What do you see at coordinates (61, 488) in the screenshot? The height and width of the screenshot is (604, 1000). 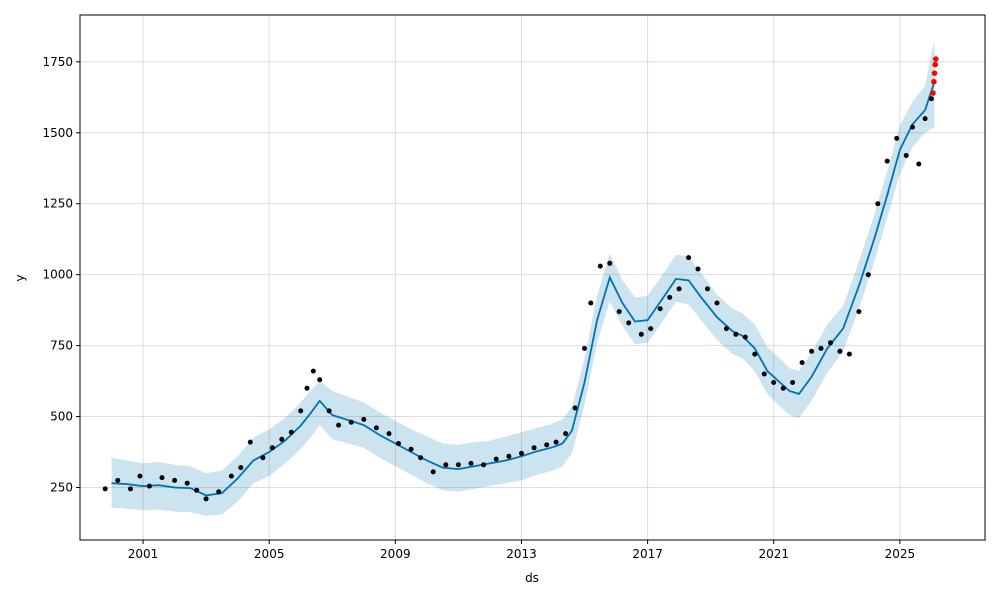 I see `y-tick-label: 250` at bounding box center [61, 488].